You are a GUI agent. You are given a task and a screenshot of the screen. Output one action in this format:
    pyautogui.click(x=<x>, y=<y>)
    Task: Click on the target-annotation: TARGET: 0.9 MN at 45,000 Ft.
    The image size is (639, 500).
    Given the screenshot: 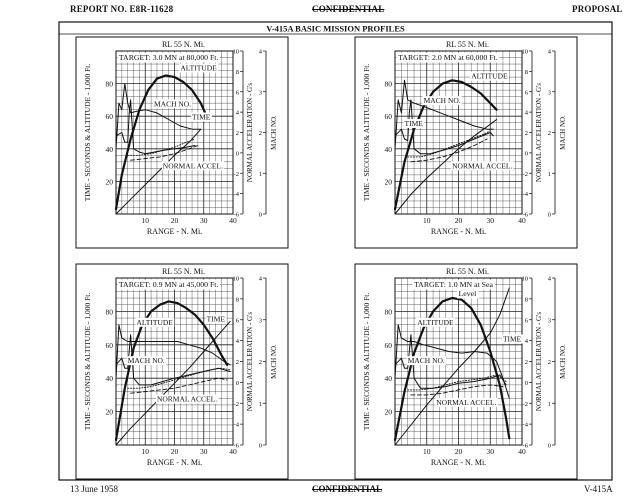 What is the action you would take?
    pyautogui.click(x=168, y=284)
    